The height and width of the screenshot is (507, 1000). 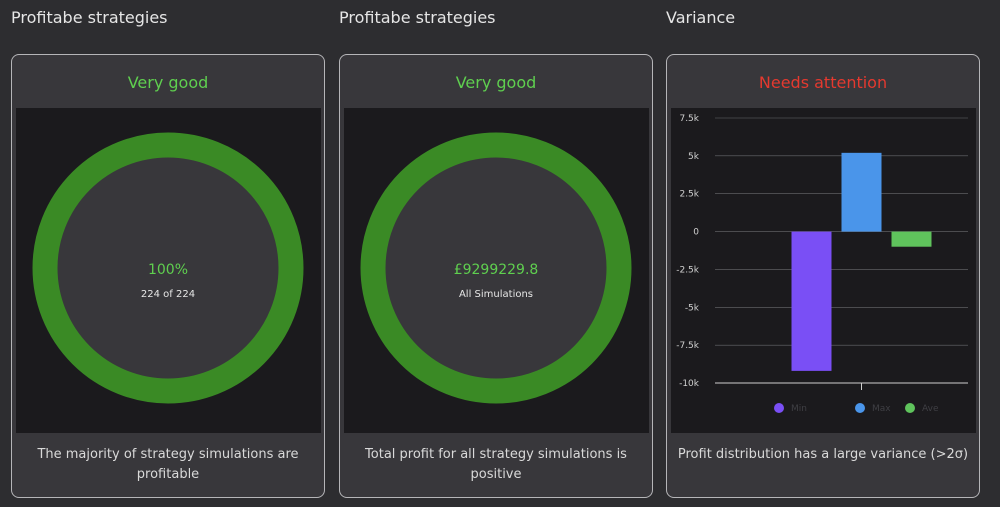 What do you see at coordinates (860, 408) in the screenshot?
I see `legend-marker-max` at bounding box center [860, 408].